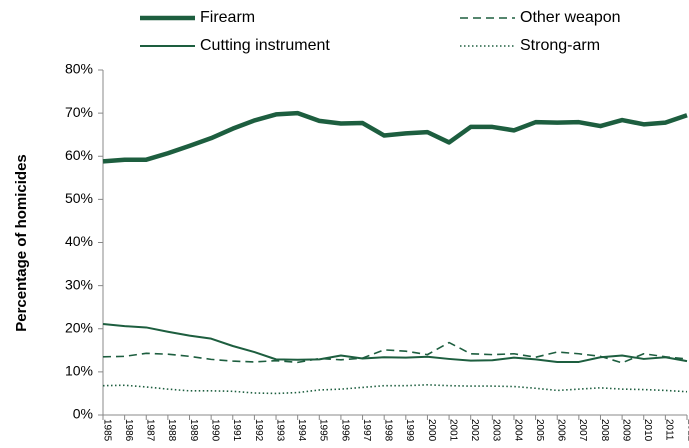 The width and height of the screenshot is (689, 448). What do you see at coordinates (150, 430) in the screenshot?
I see `x-tick-label: 1987` at bounding box center [150, 430].